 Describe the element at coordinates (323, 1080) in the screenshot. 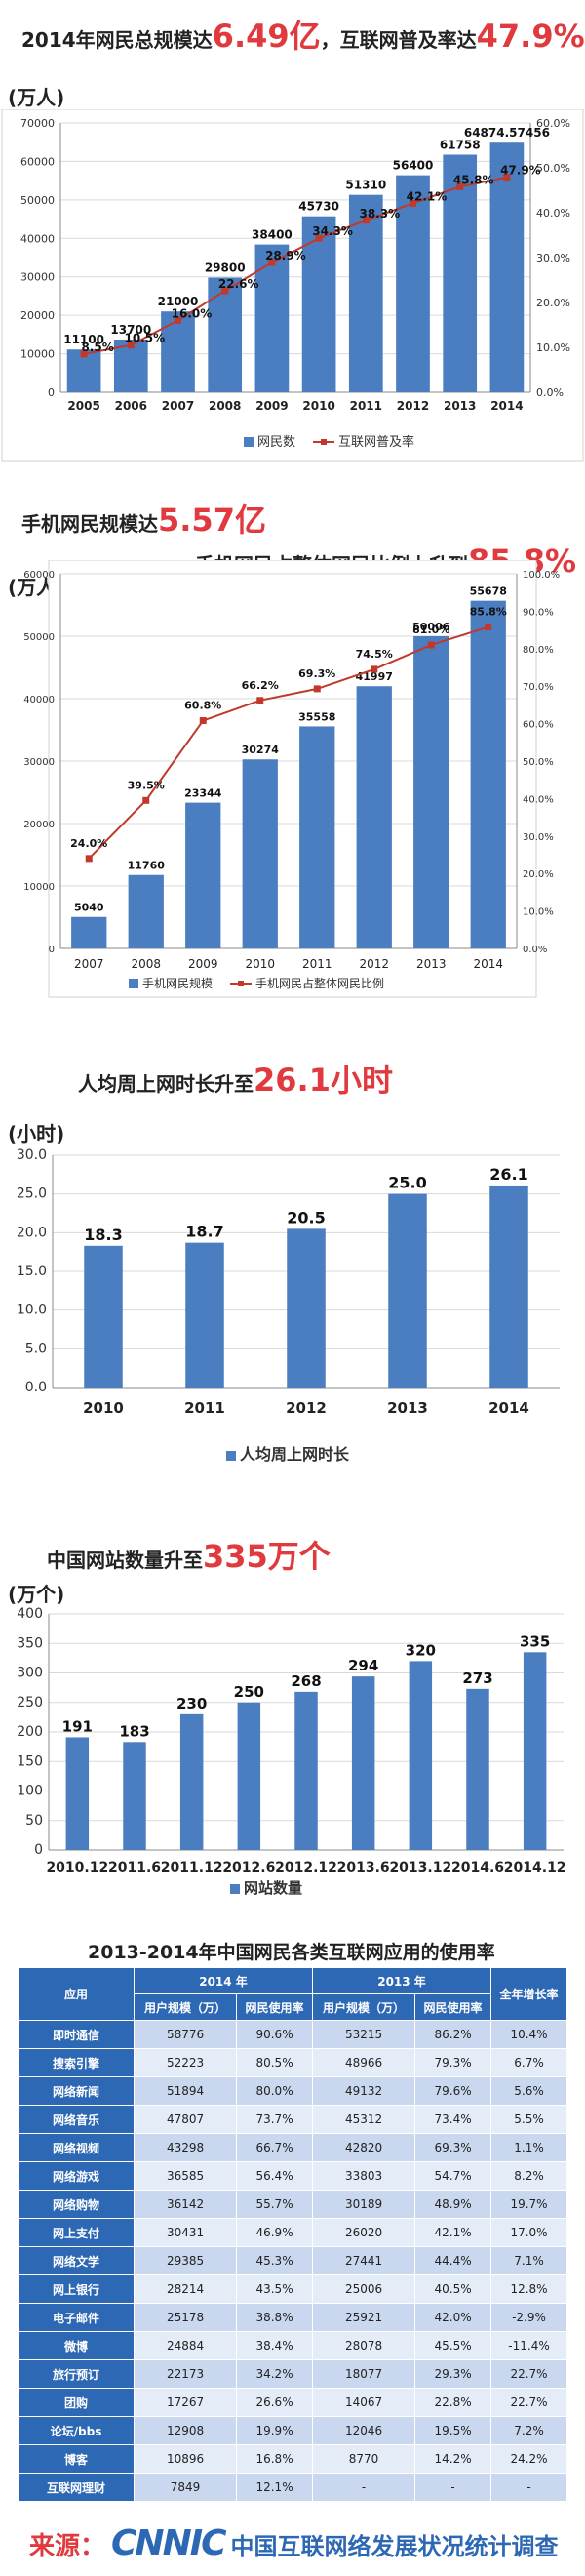

I see `chart3-title-highlight: 26.1小时` at that location.